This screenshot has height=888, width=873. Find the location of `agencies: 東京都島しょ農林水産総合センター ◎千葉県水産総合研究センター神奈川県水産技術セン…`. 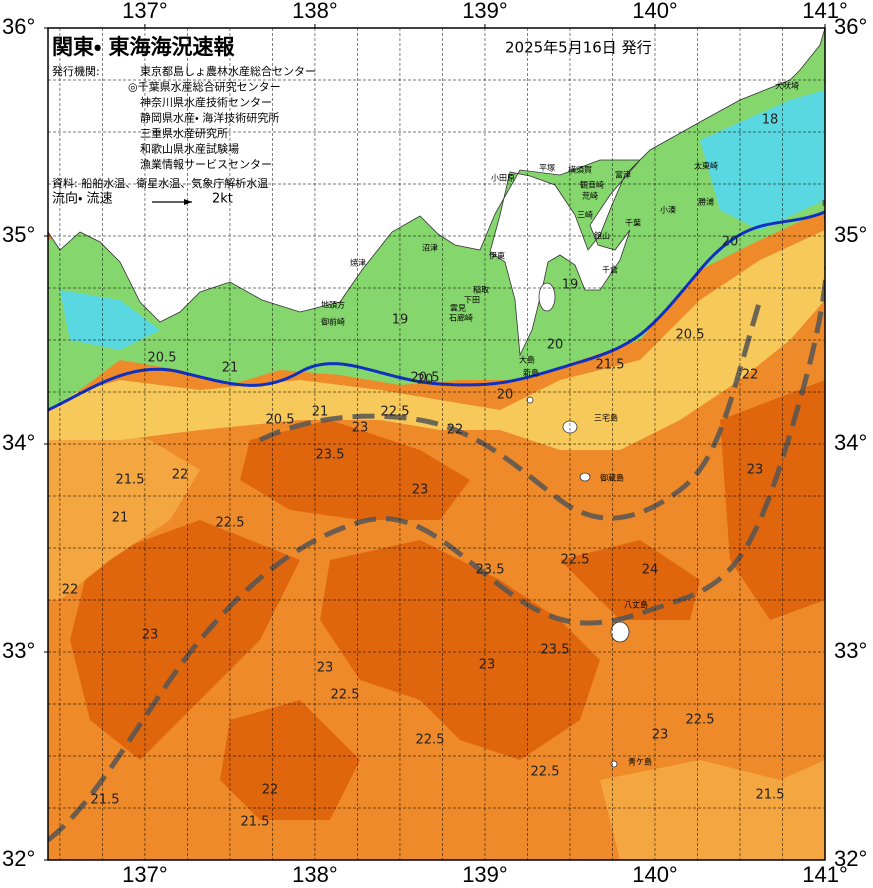

agencies: 東京都島しょ農林水産総合センター ◎千葉県水産総合研究センター神奈川県水産技術セン… is located at coordinates (222, 117).